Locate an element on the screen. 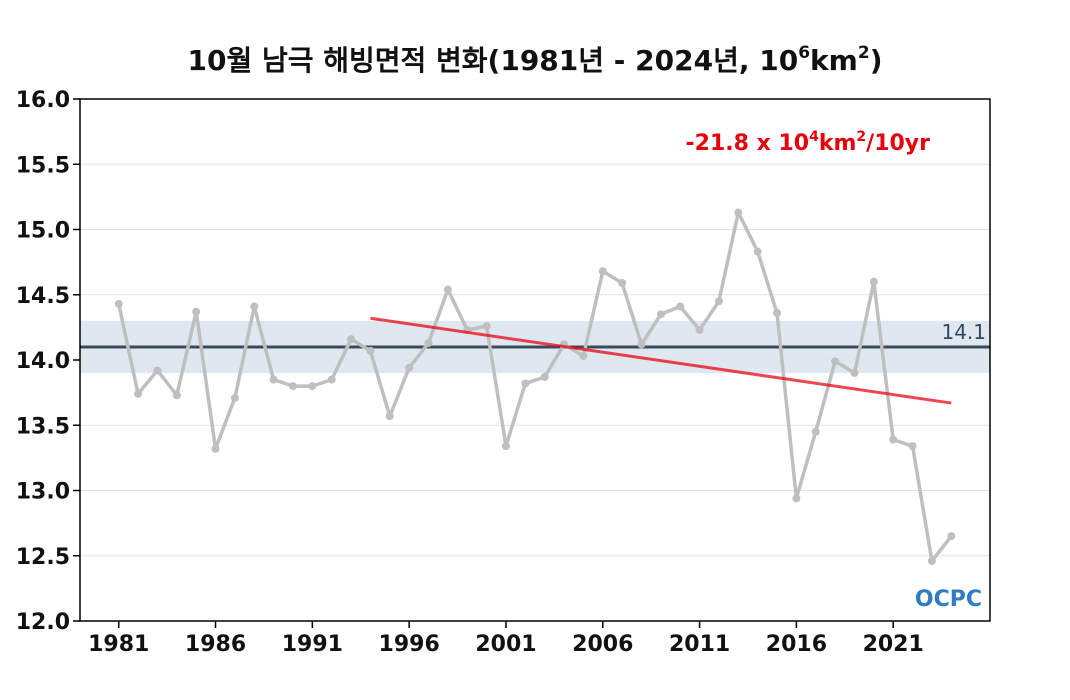 The image size is (1070, 700). data-point-2019 is located at coordinates (854, 373).